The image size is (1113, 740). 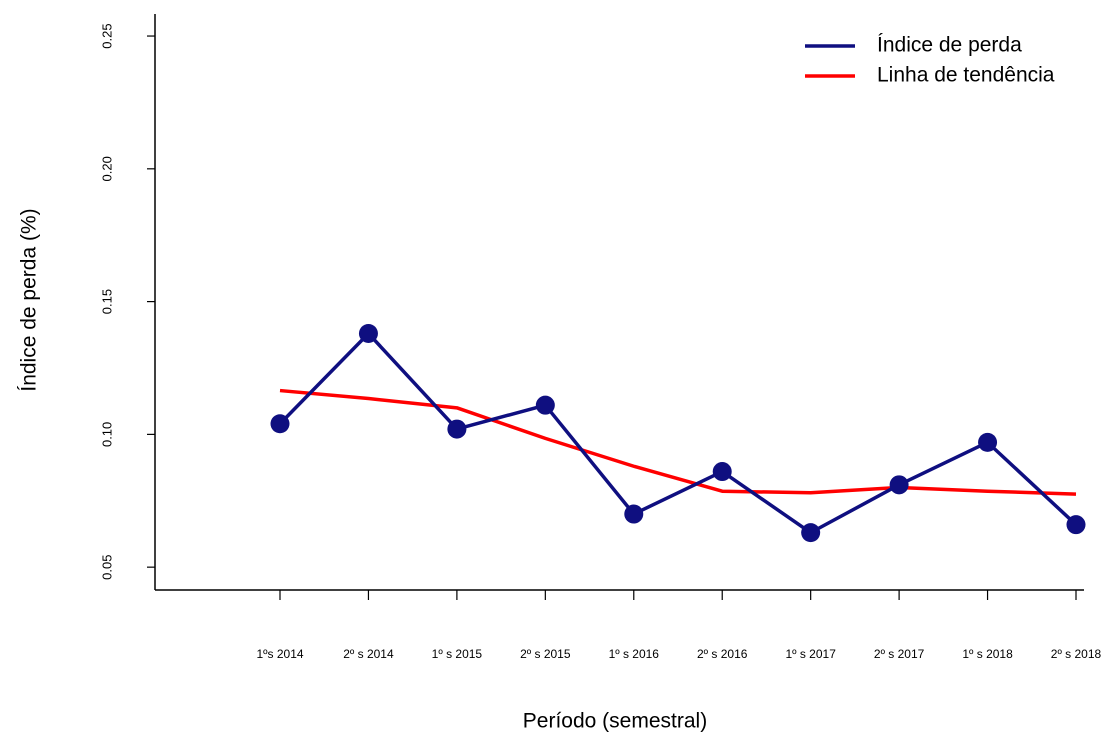 What do you see at coordinates (810, 654) in the screenshot?
I see `x-tick-label: 1º s 2017` at bounding box center [810, 654].